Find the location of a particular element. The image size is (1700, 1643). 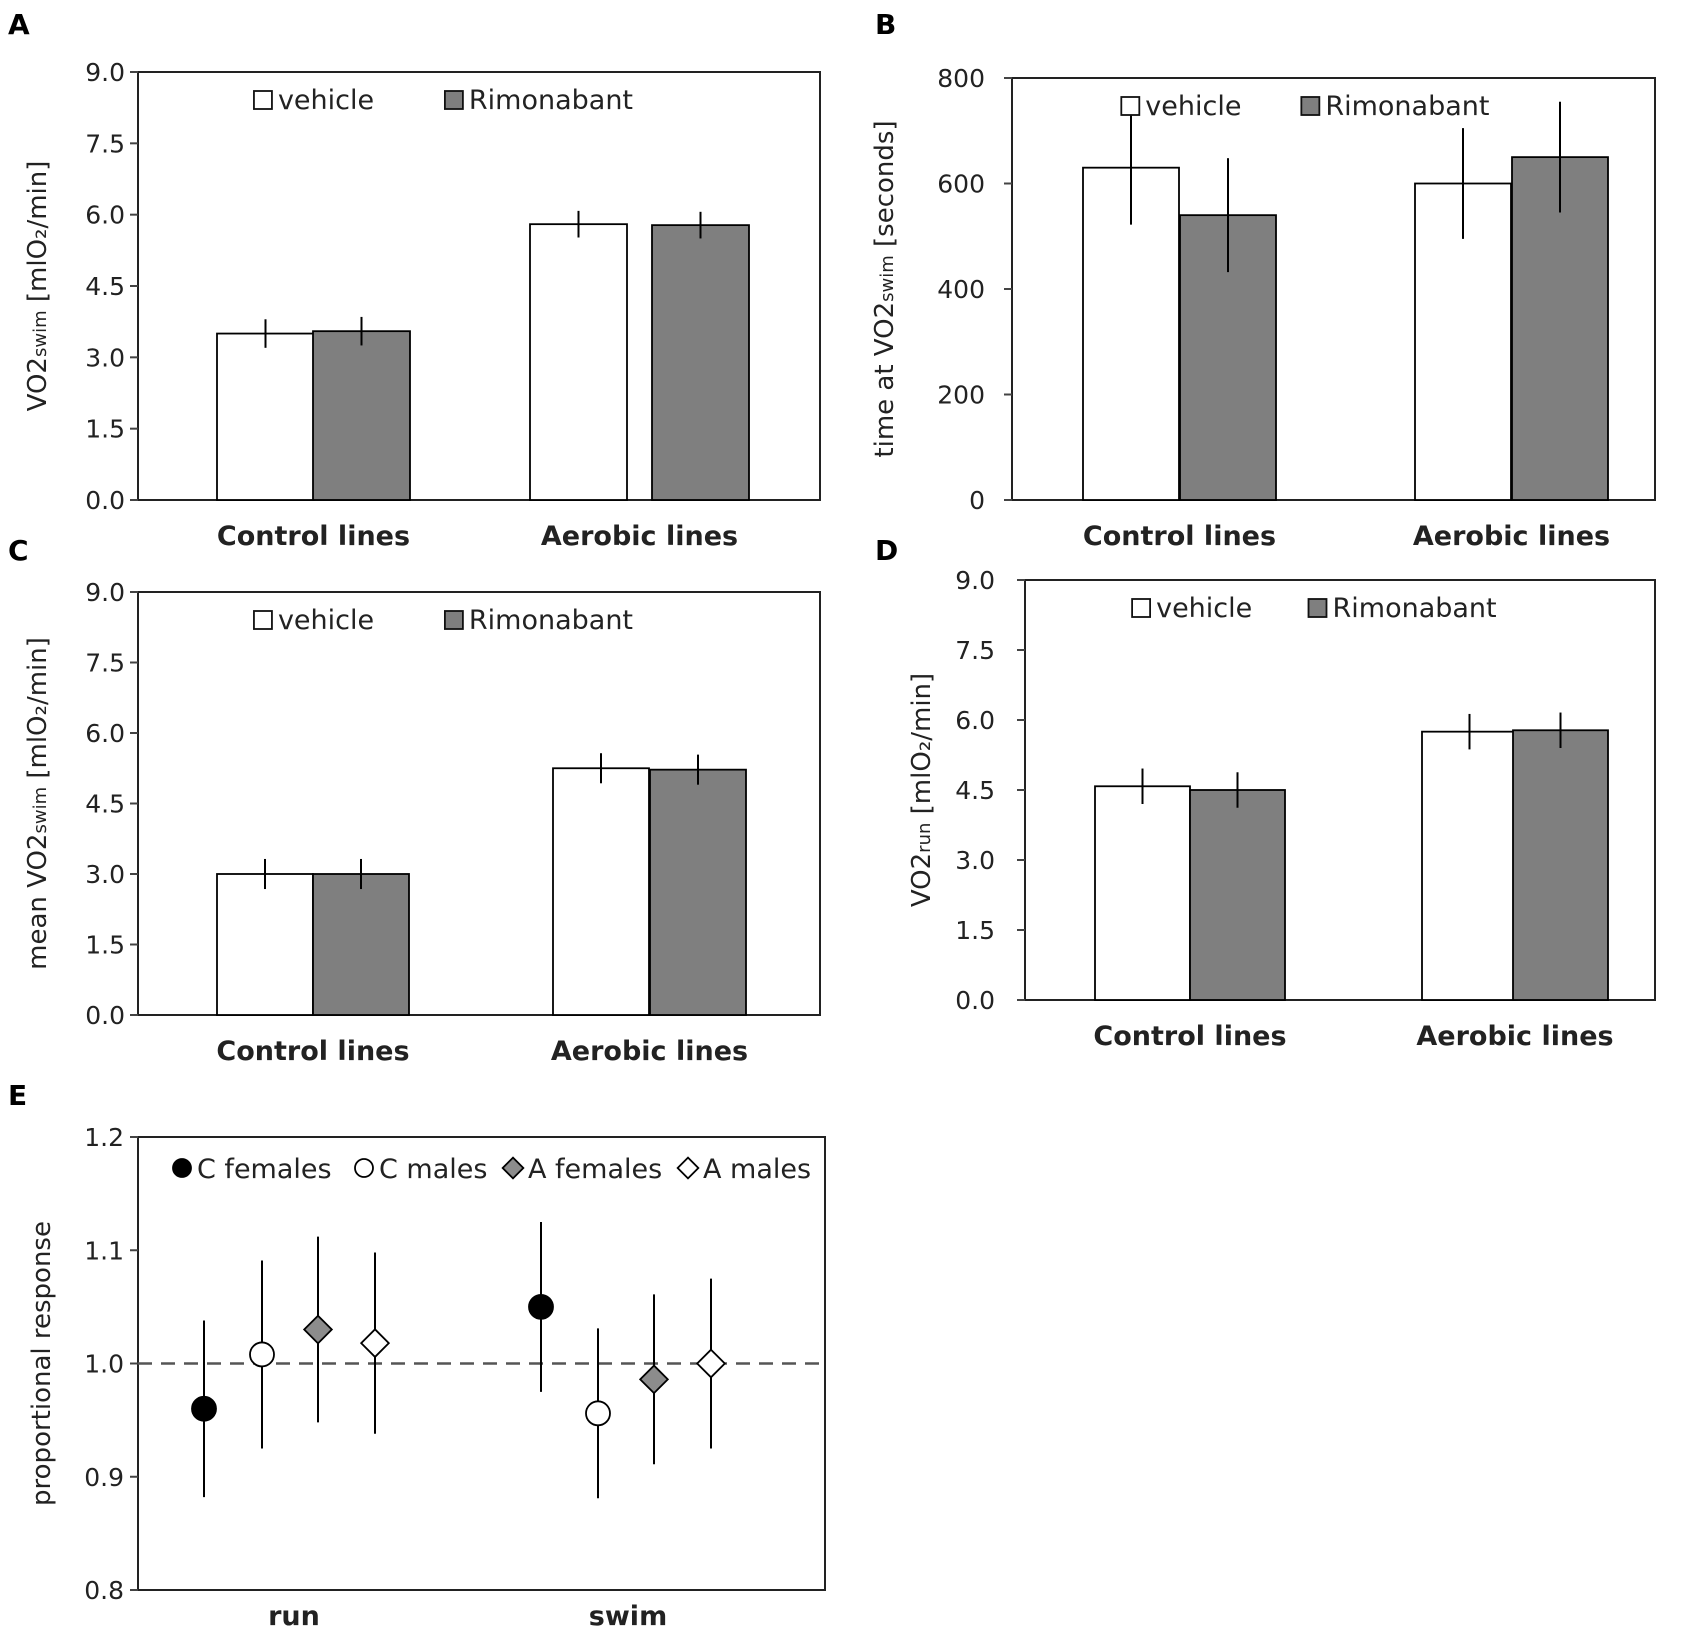

panel-label: A is located at coordinates (19, 24).